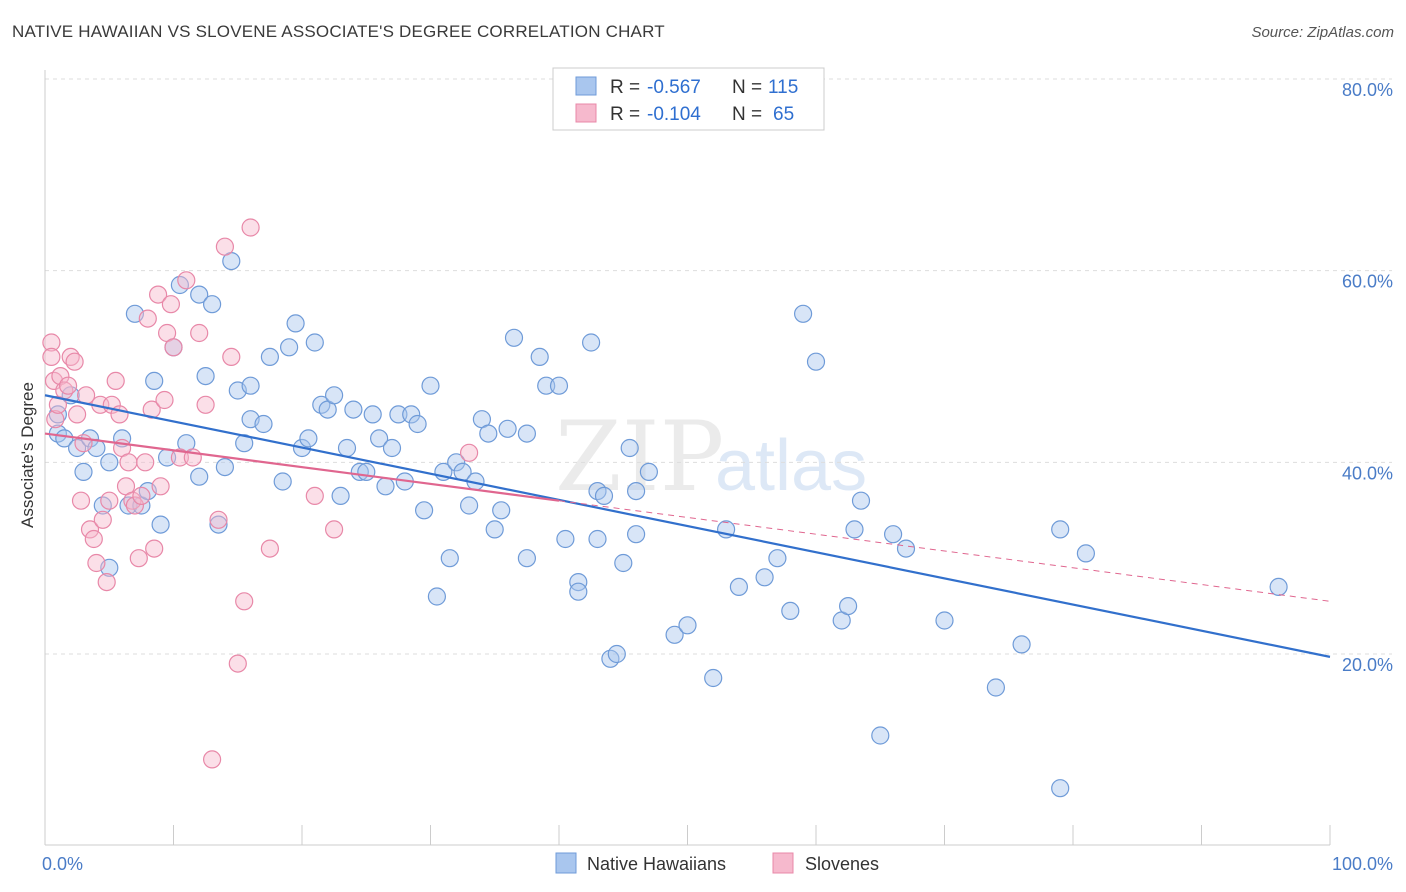 The image size is (1406, 892). What do you see at coordinates (783, 87) in the screenshot?
I see `legend-n-value-1: 115` at bounding box center [783, 87].